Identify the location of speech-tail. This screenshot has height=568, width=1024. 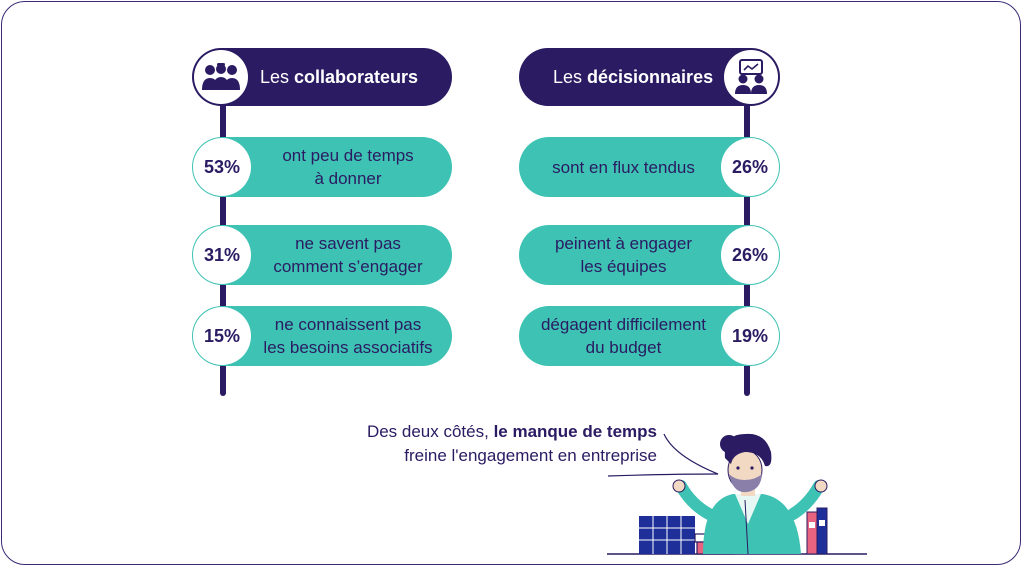
(663, 455).